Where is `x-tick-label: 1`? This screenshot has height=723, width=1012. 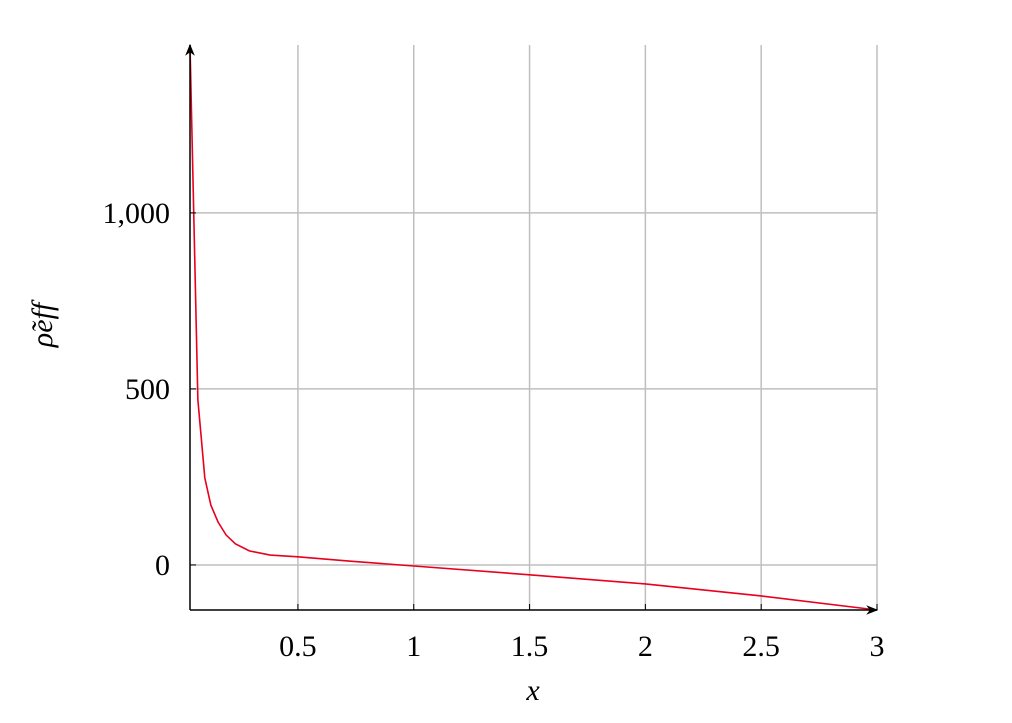 x-tick-label: 1 is located at coordinates (413, 646).